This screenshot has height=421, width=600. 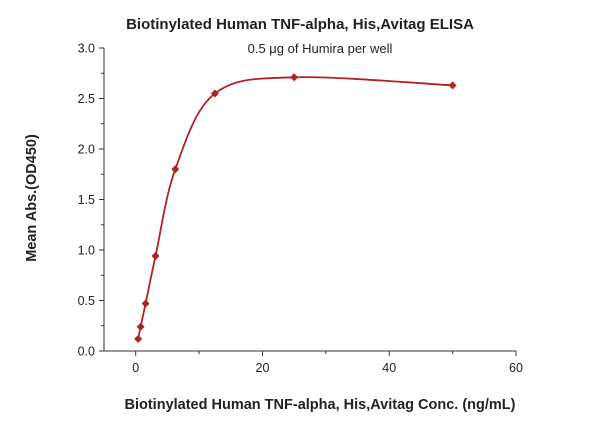 What do you see at coordinates (135, 368) in the screenshot?
I see `x-tick-label: 0` at bounding box center [135, 368].